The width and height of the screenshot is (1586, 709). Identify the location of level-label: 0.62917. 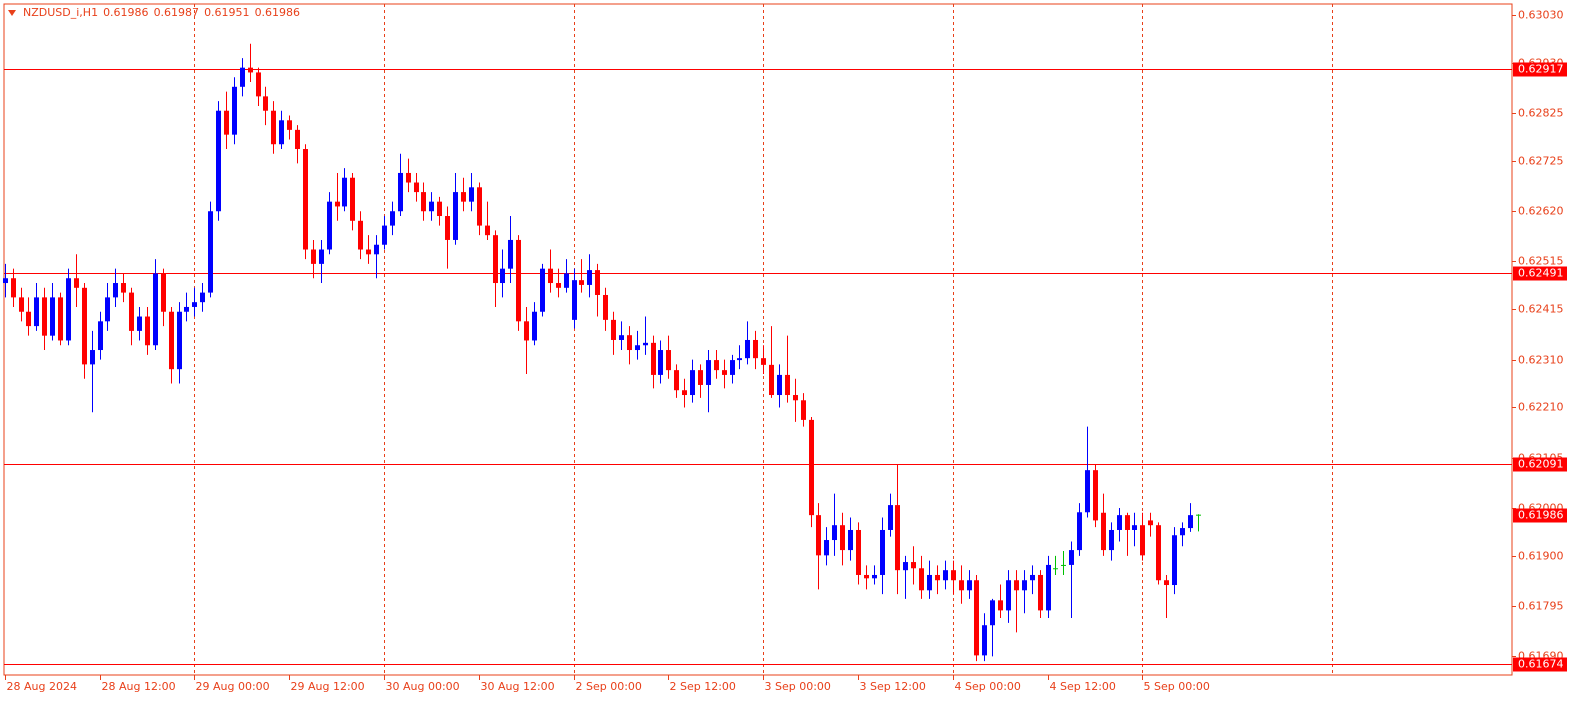
(1541, 69).